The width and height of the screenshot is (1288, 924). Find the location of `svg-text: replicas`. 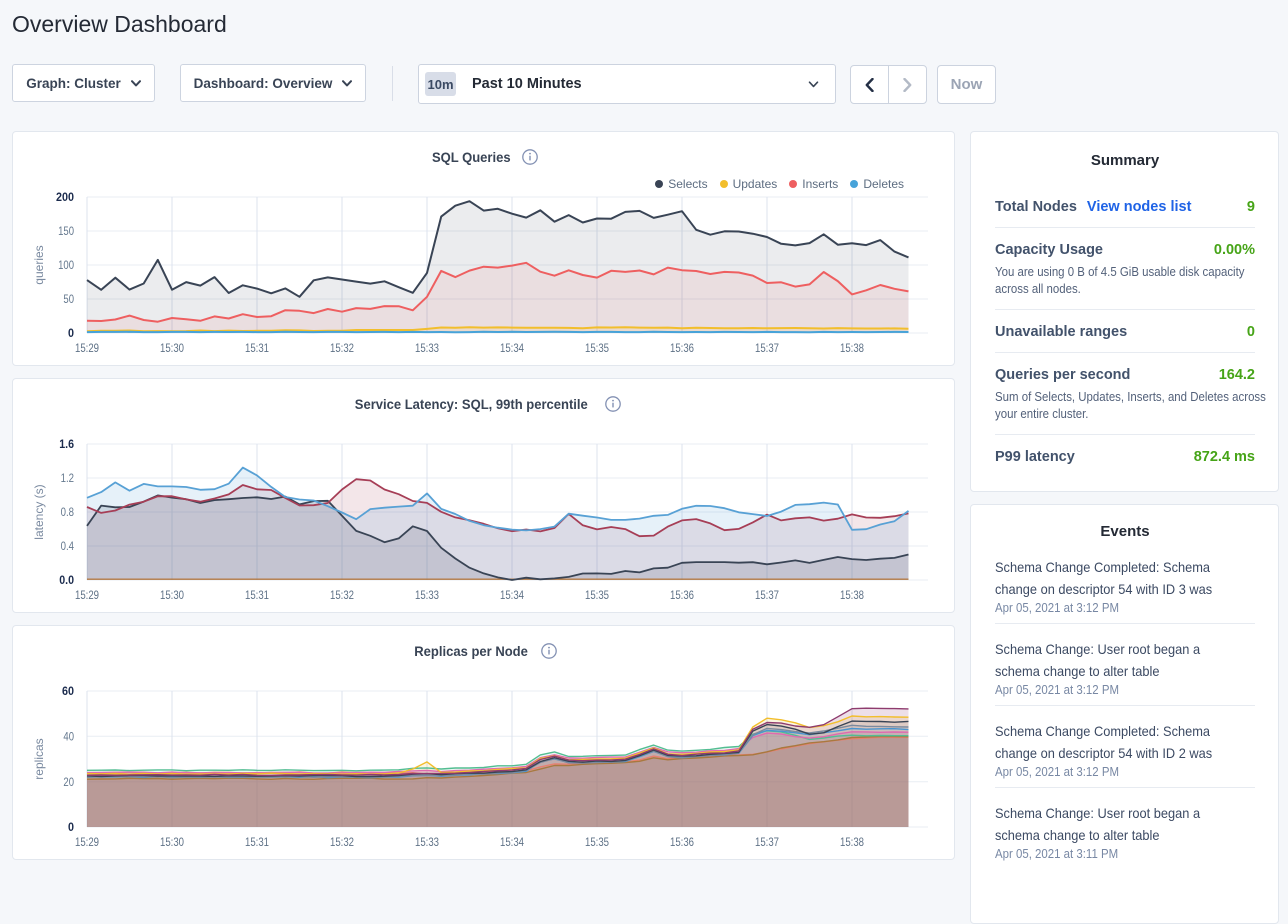

svg-text: replicas is located at coordinates (39, 758).